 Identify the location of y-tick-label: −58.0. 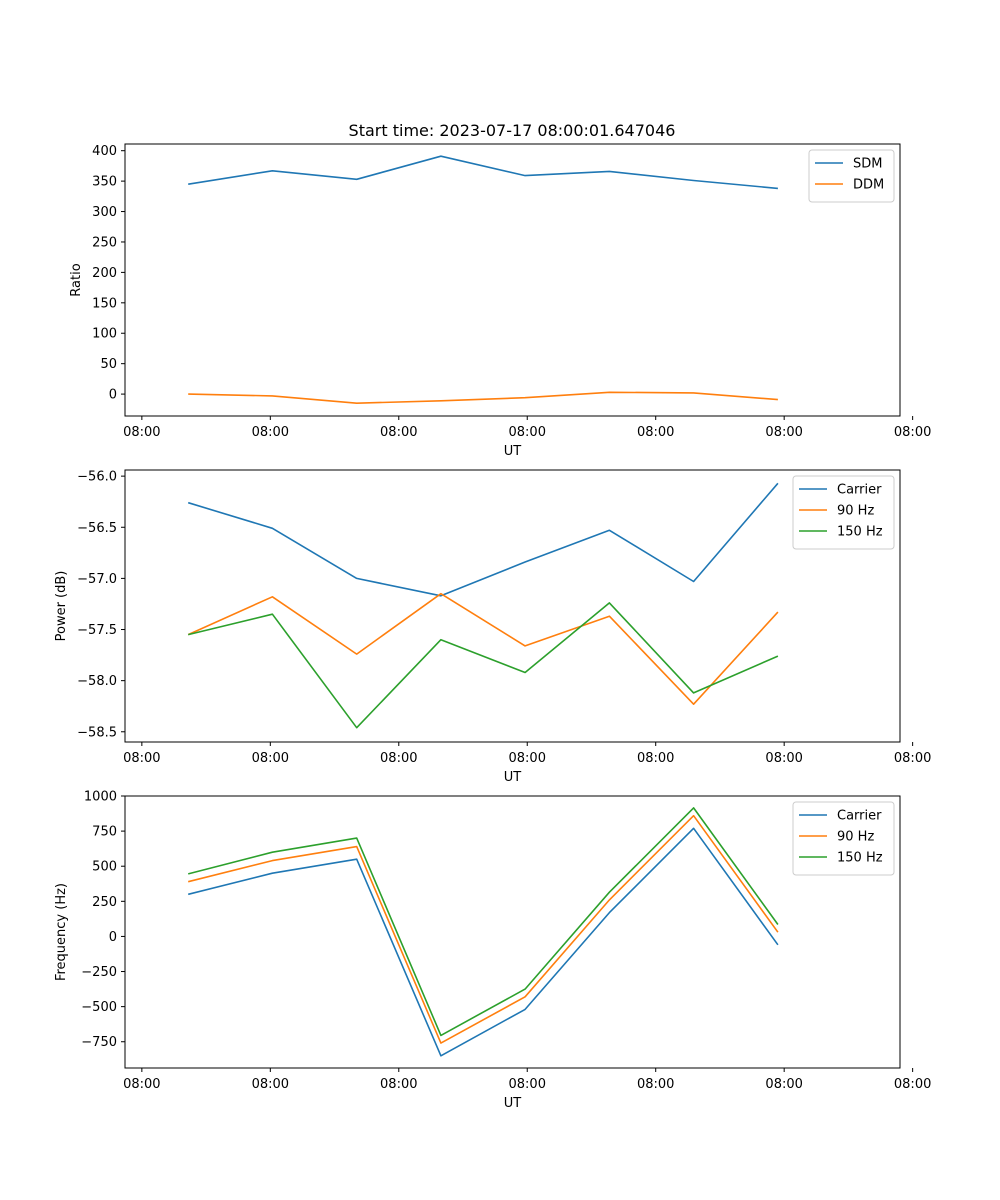
(97, 681).